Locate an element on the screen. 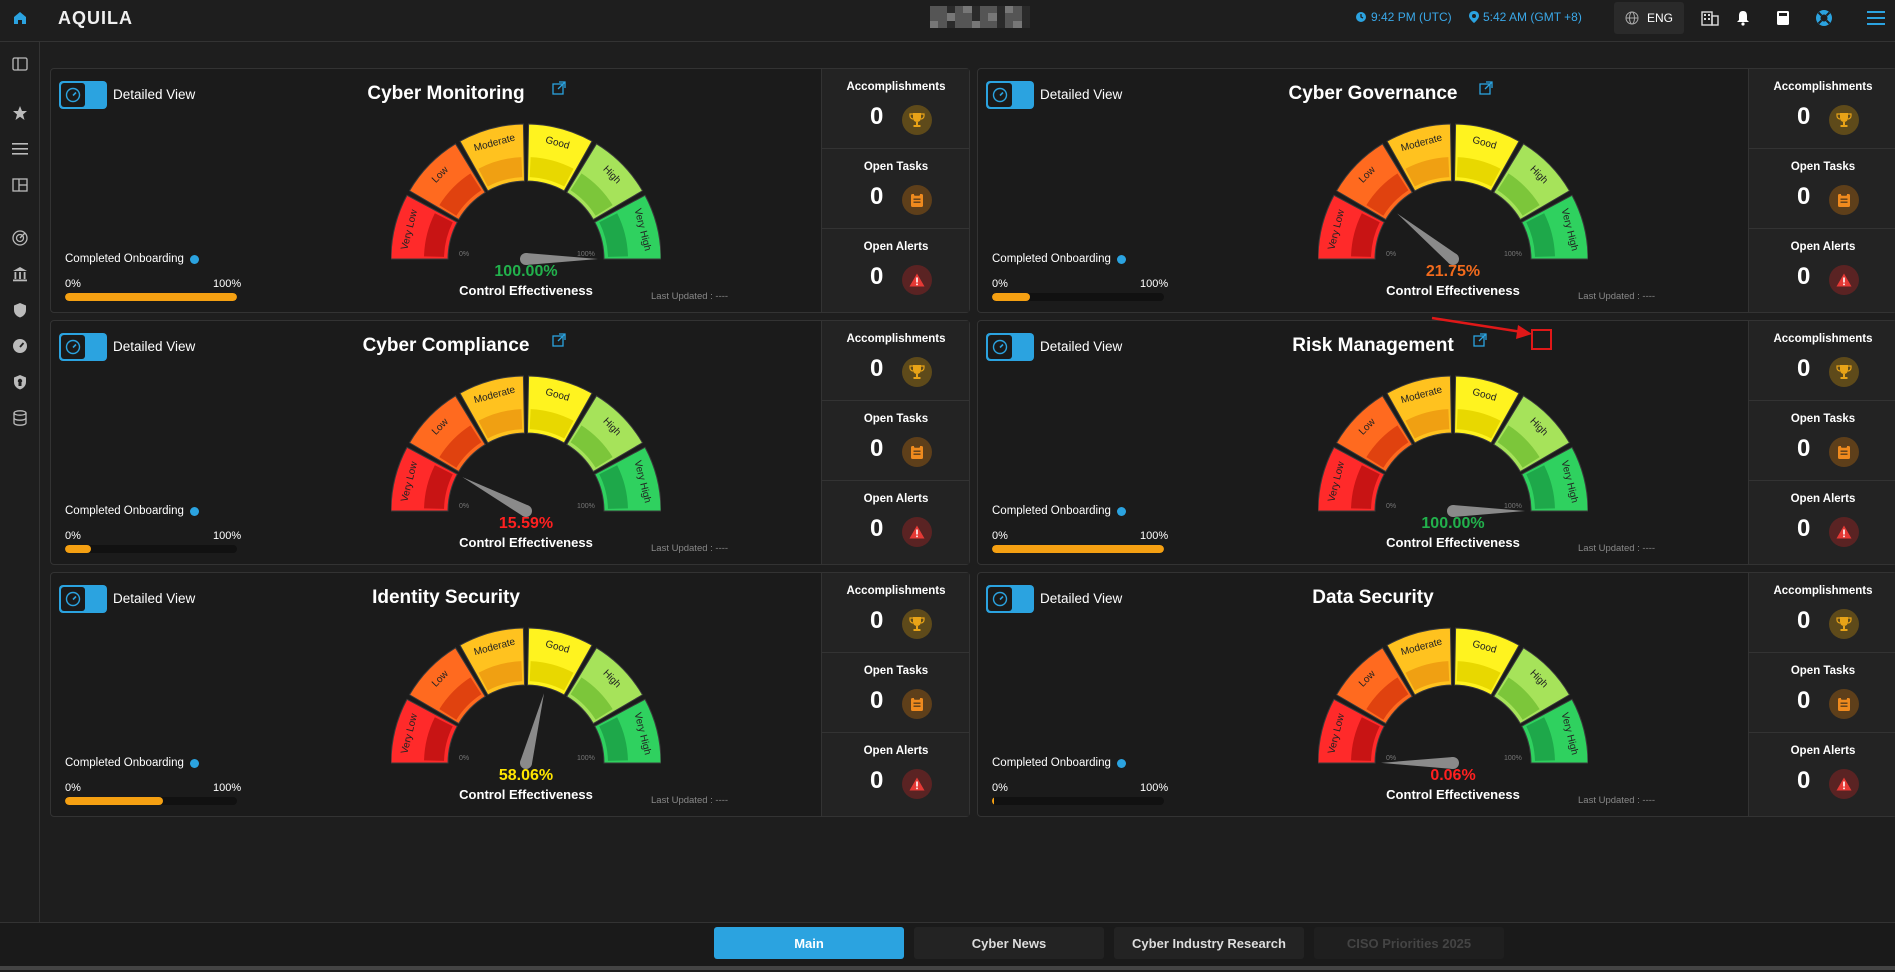 The height and width of the screenshot is (972, 1895). utc-time-text: 9:42 PM (UTC) is located at coordinates (1411, 17).